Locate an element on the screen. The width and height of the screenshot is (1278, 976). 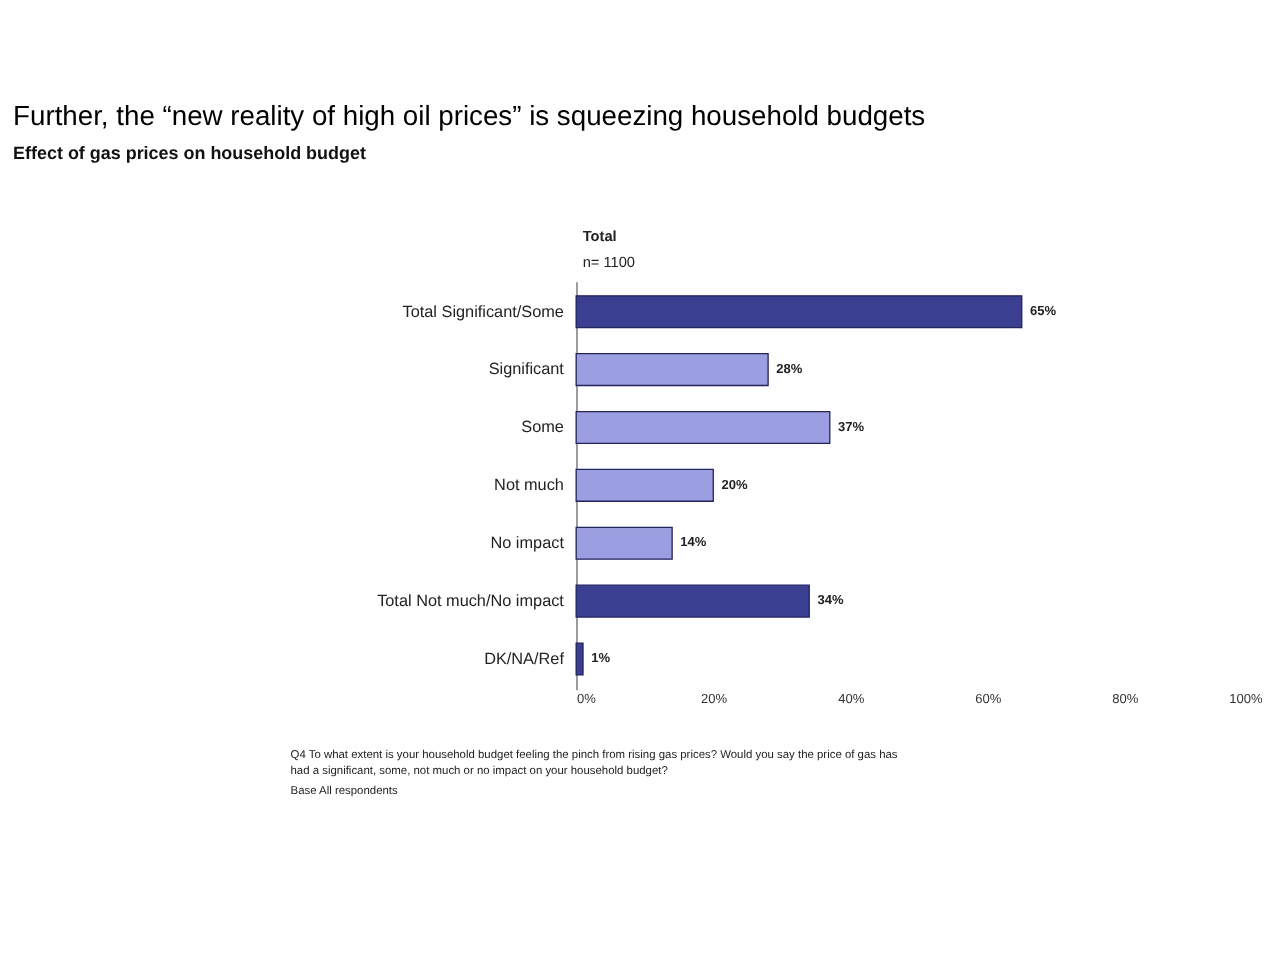
y-tick-label: No impact is located at coordinates (528, 543).